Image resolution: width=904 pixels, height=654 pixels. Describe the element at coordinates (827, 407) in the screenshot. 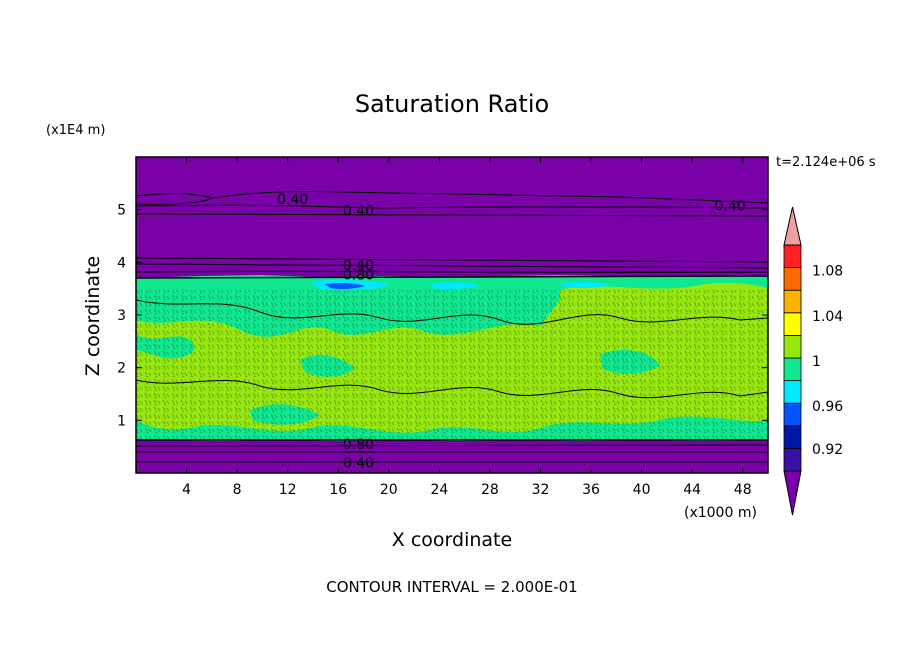

I see `colorbar-label: 0.96` at that location.